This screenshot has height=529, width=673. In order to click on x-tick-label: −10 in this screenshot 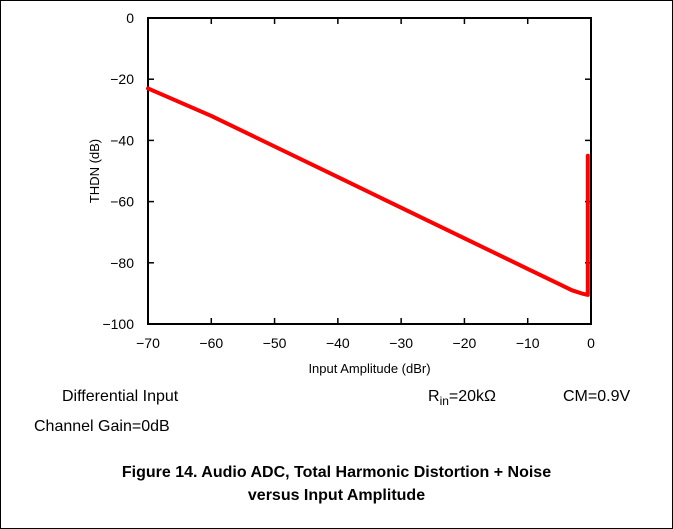, I will do `click(528, 343)`.